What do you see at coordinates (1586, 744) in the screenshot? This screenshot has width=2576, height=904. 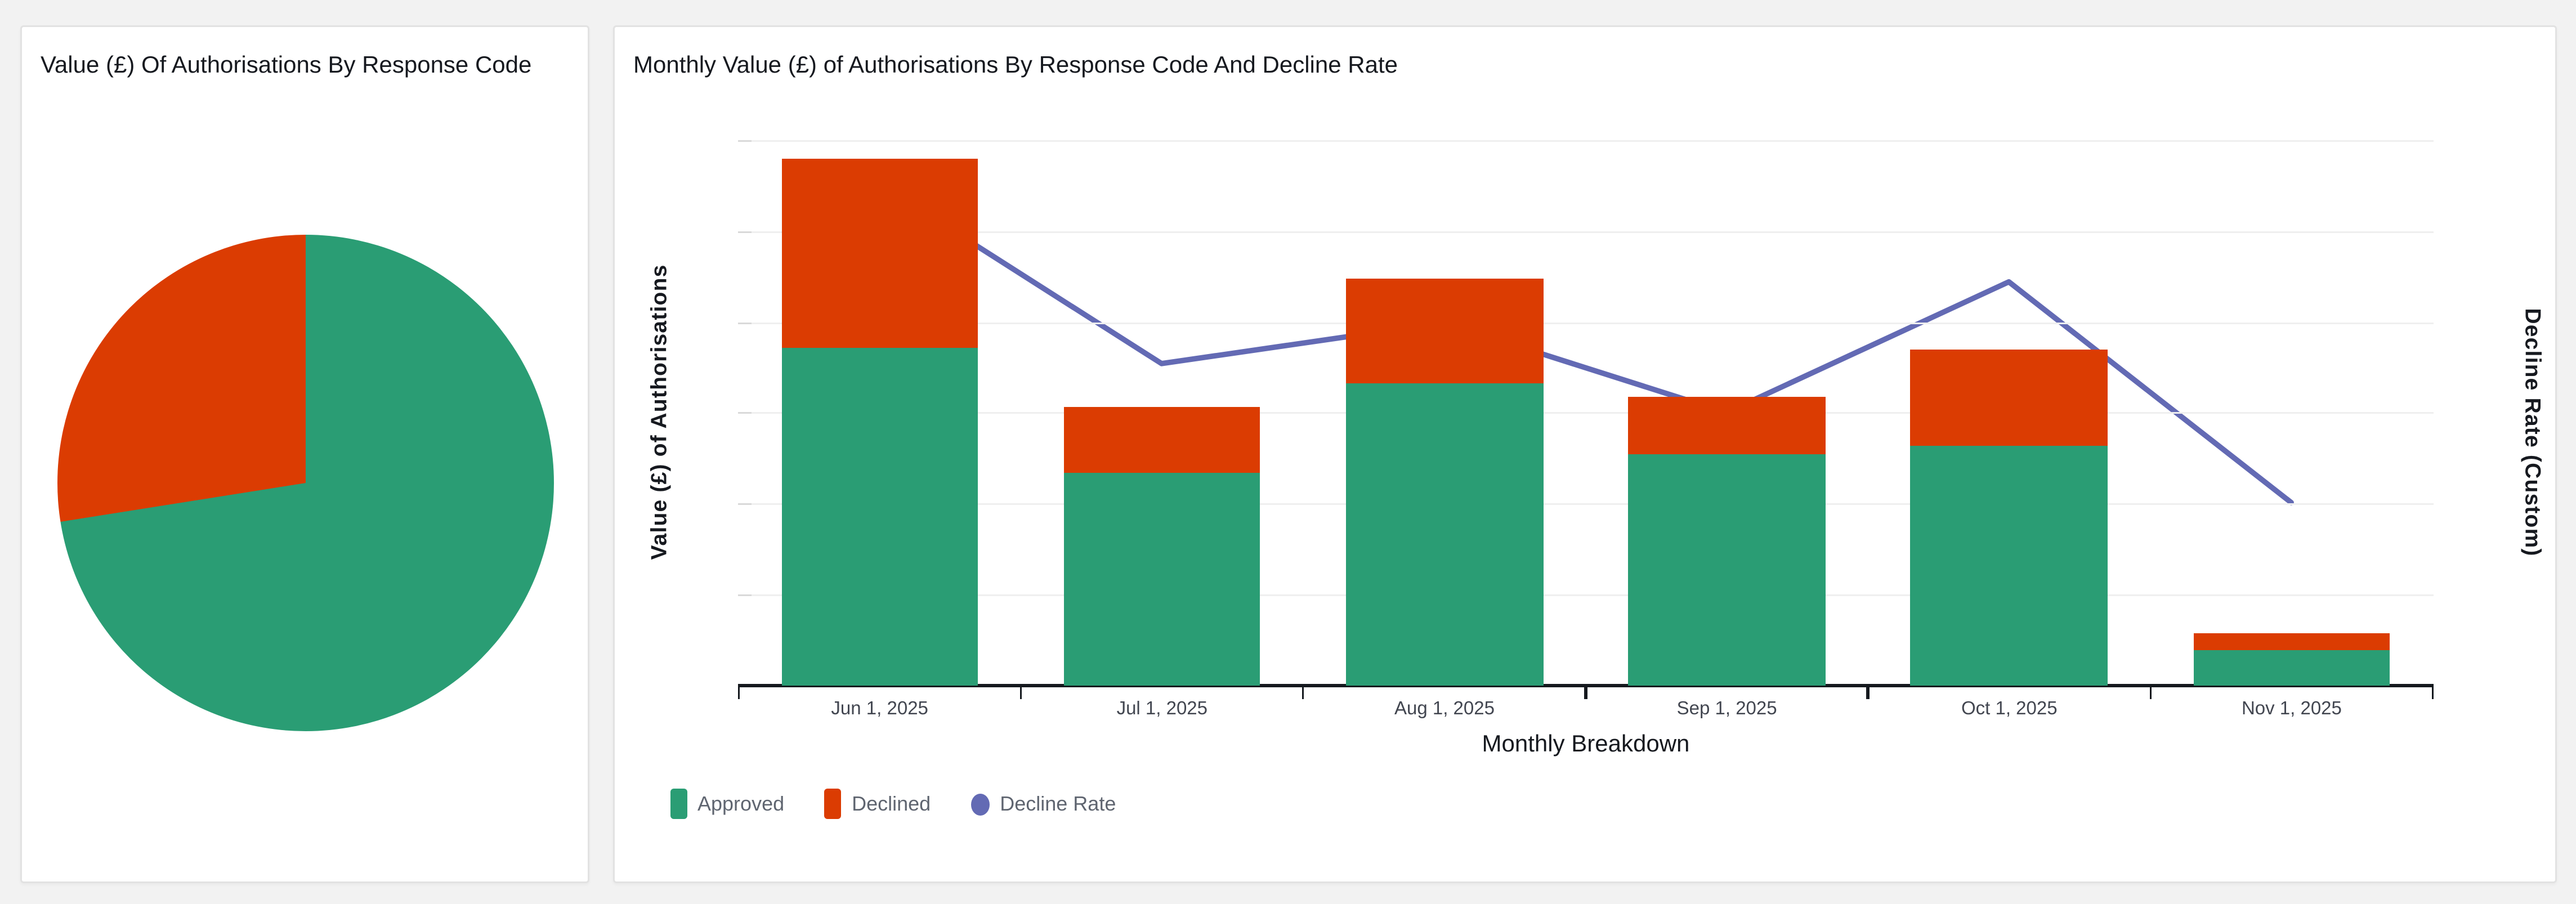 I see `x-axis-title: Monthly Breakdown` at bounding box center [1586, 744].